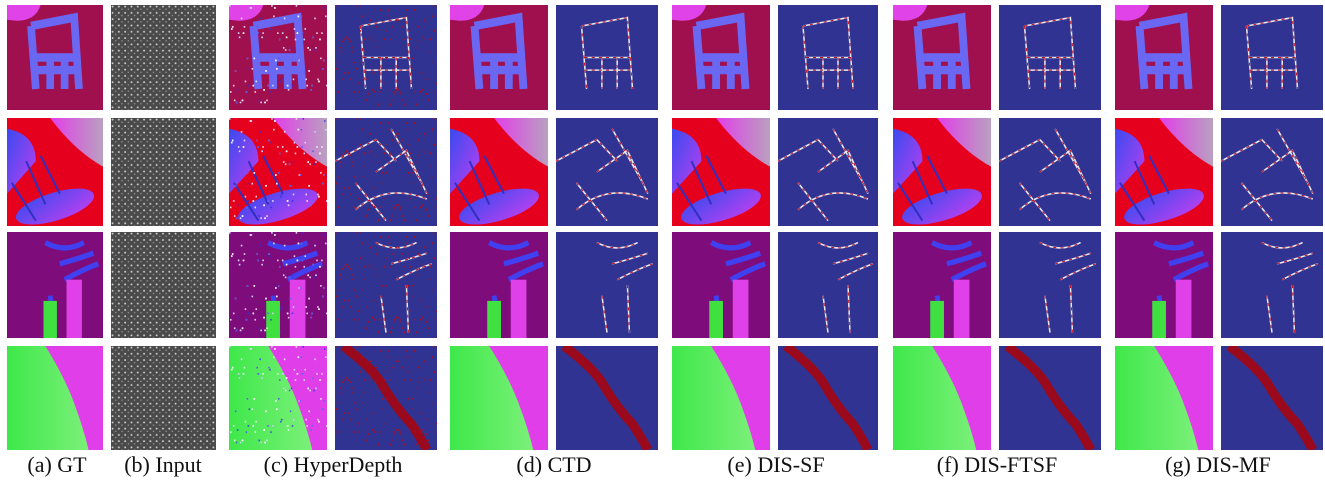  Describe the element at coordinates (258, 188) in the screenshot. I see `lines` at that location.